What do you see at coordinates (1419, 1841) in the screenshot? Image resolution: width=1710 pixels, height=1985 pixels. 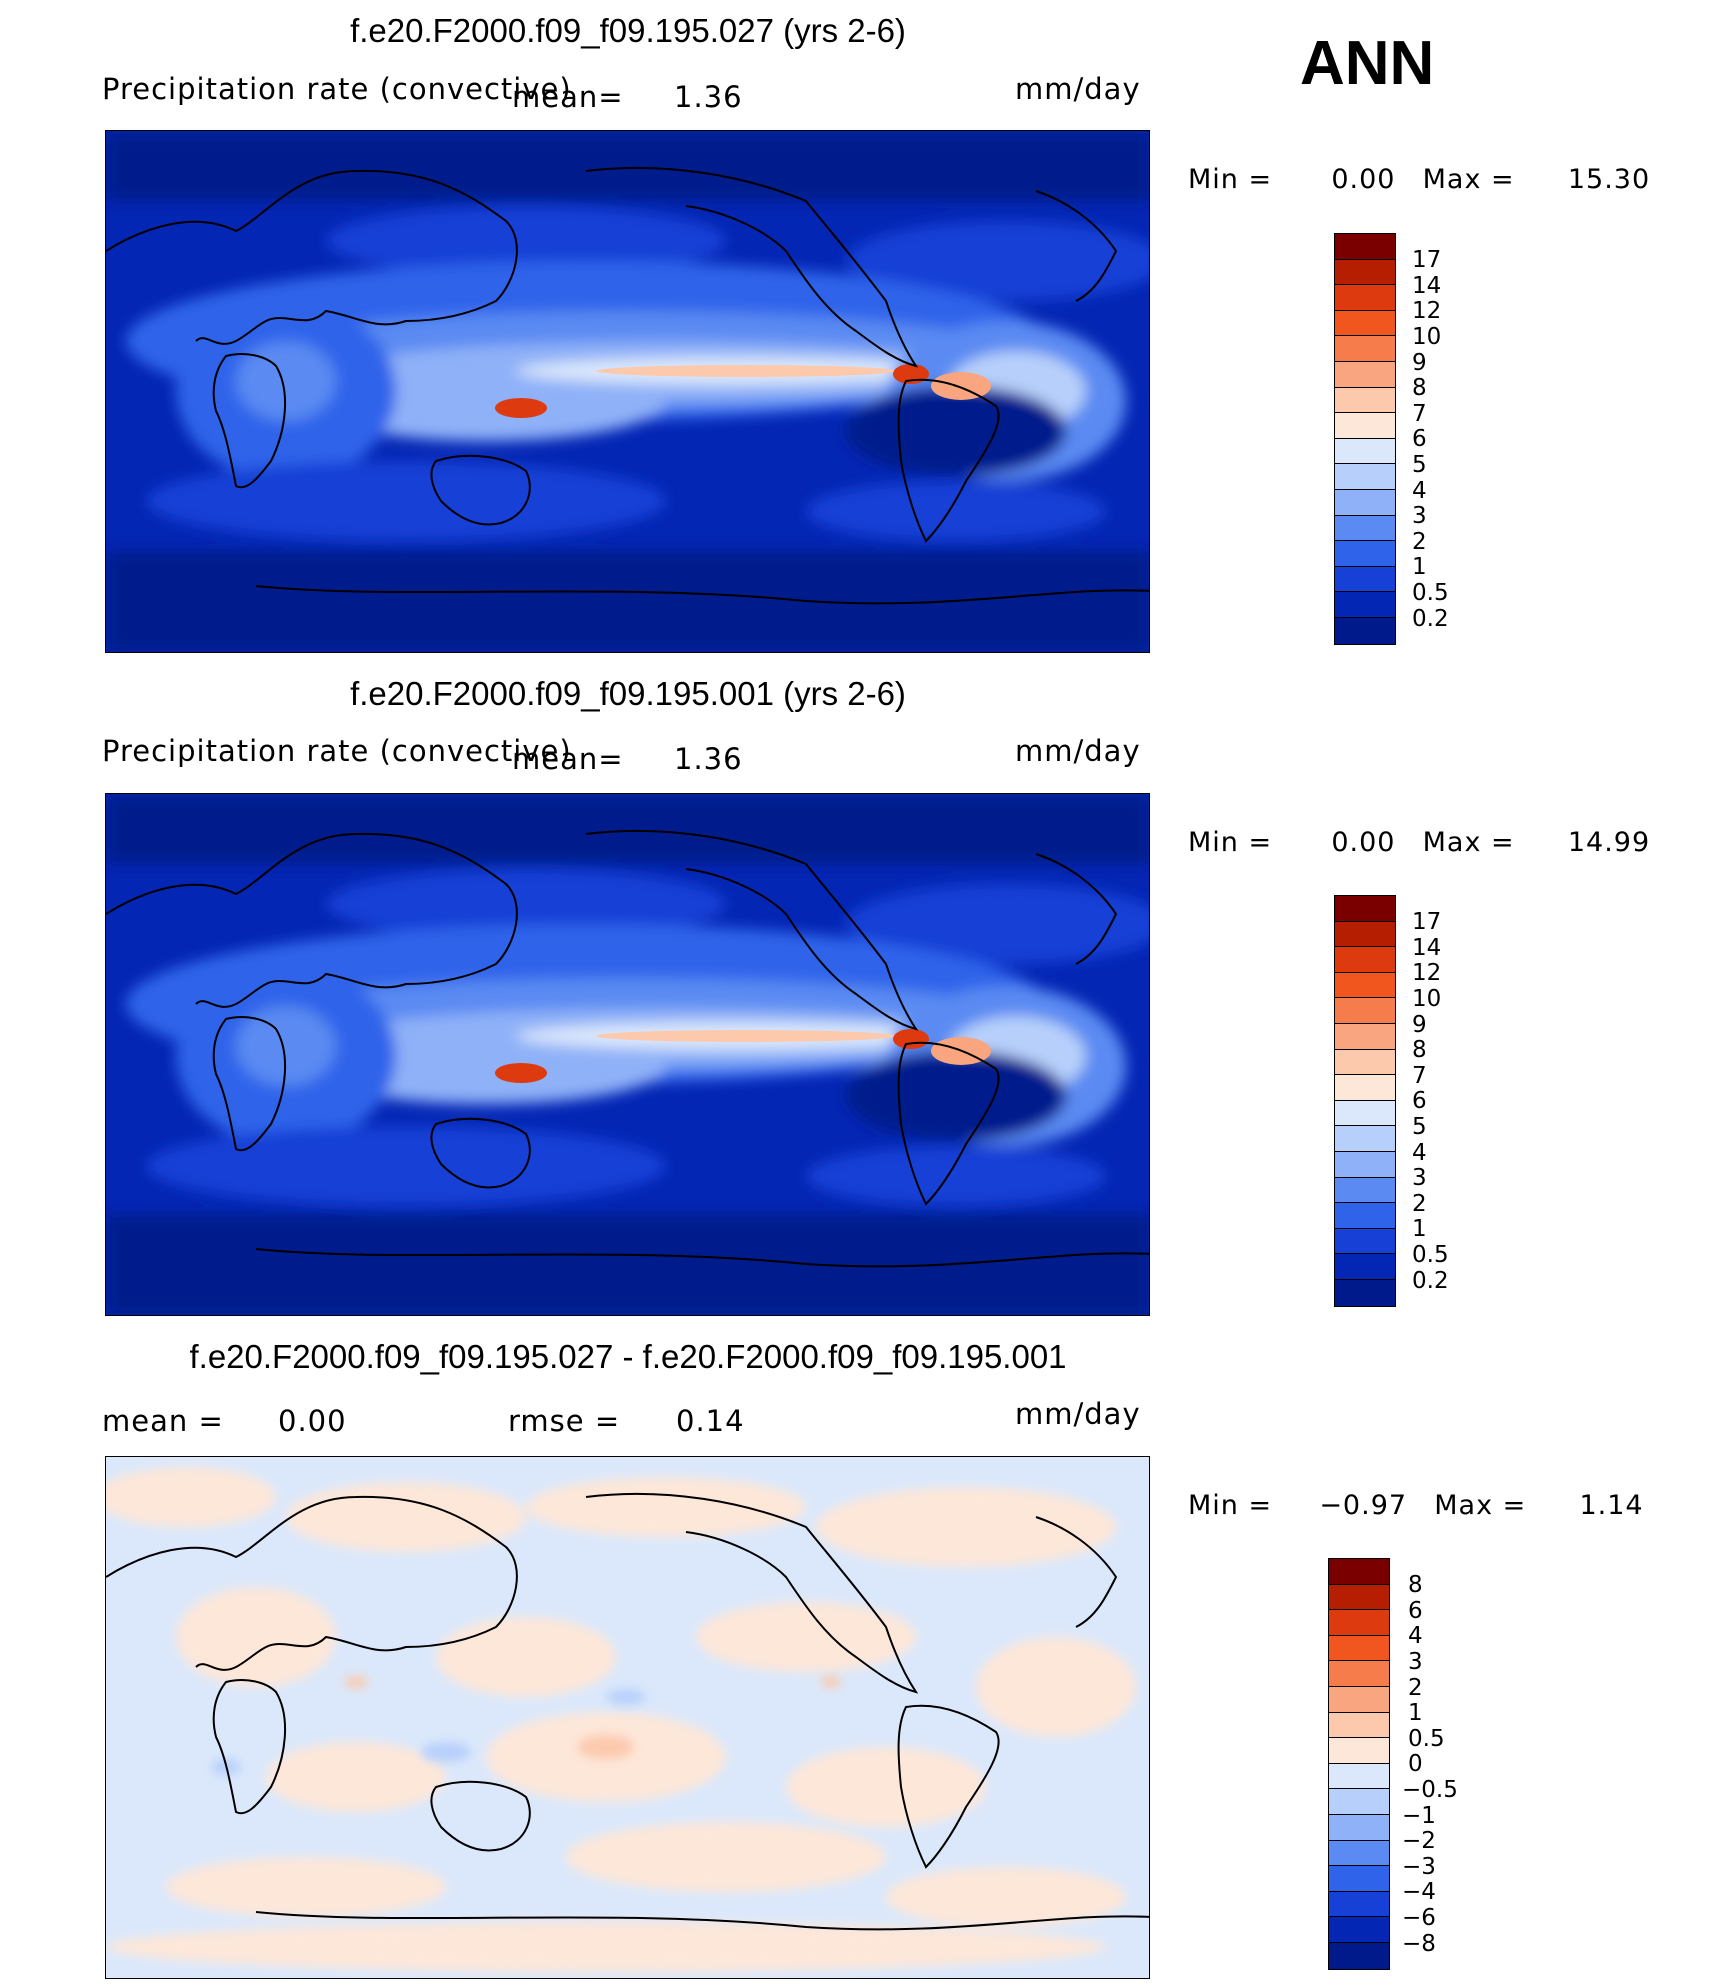 I see `colorbar-tick-label: −2` at bounding box center [1419, 1841].